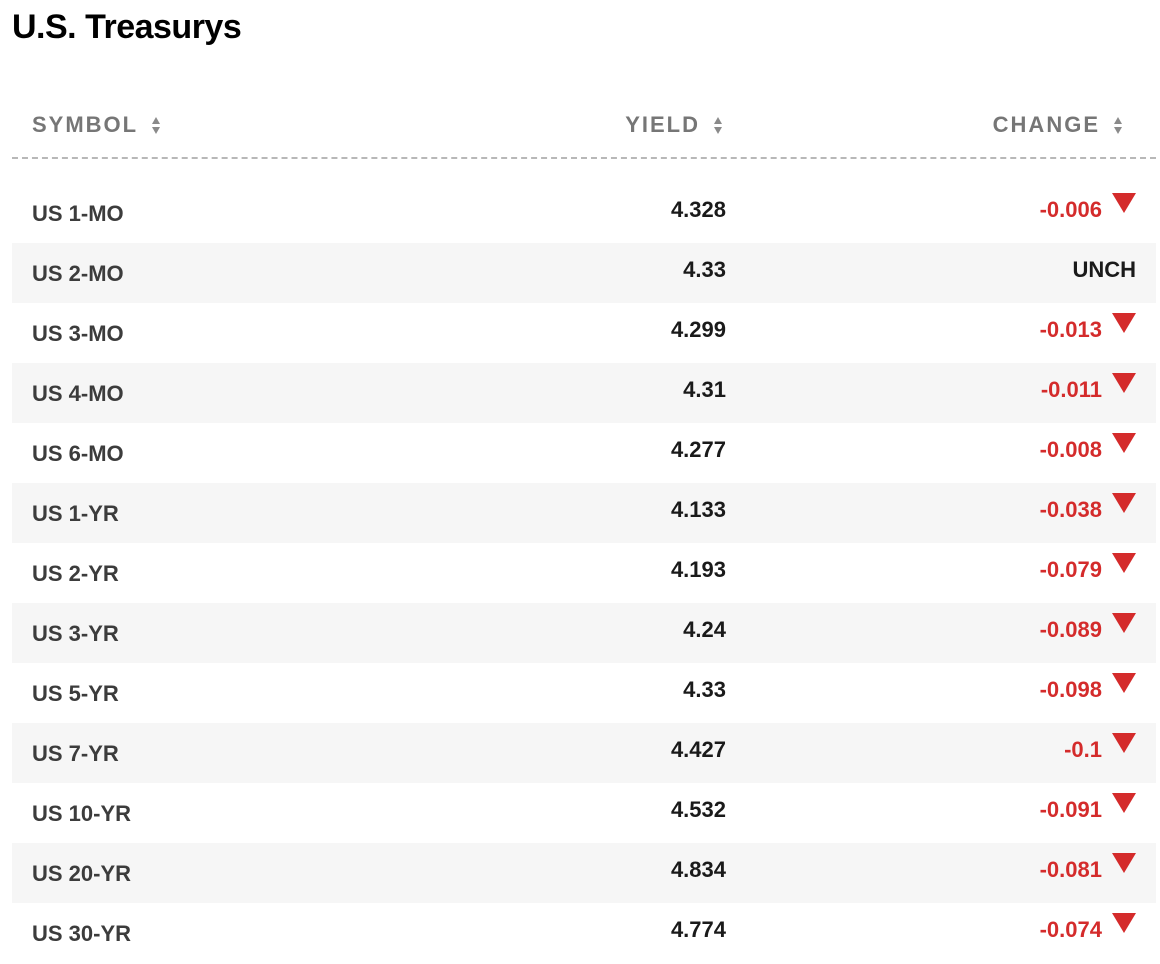 This screenshot has width=1160, height=964. Describe the element at coordinates (78, 273) in the screenshot. I see `symbol-link: US 2-MO` at that location.